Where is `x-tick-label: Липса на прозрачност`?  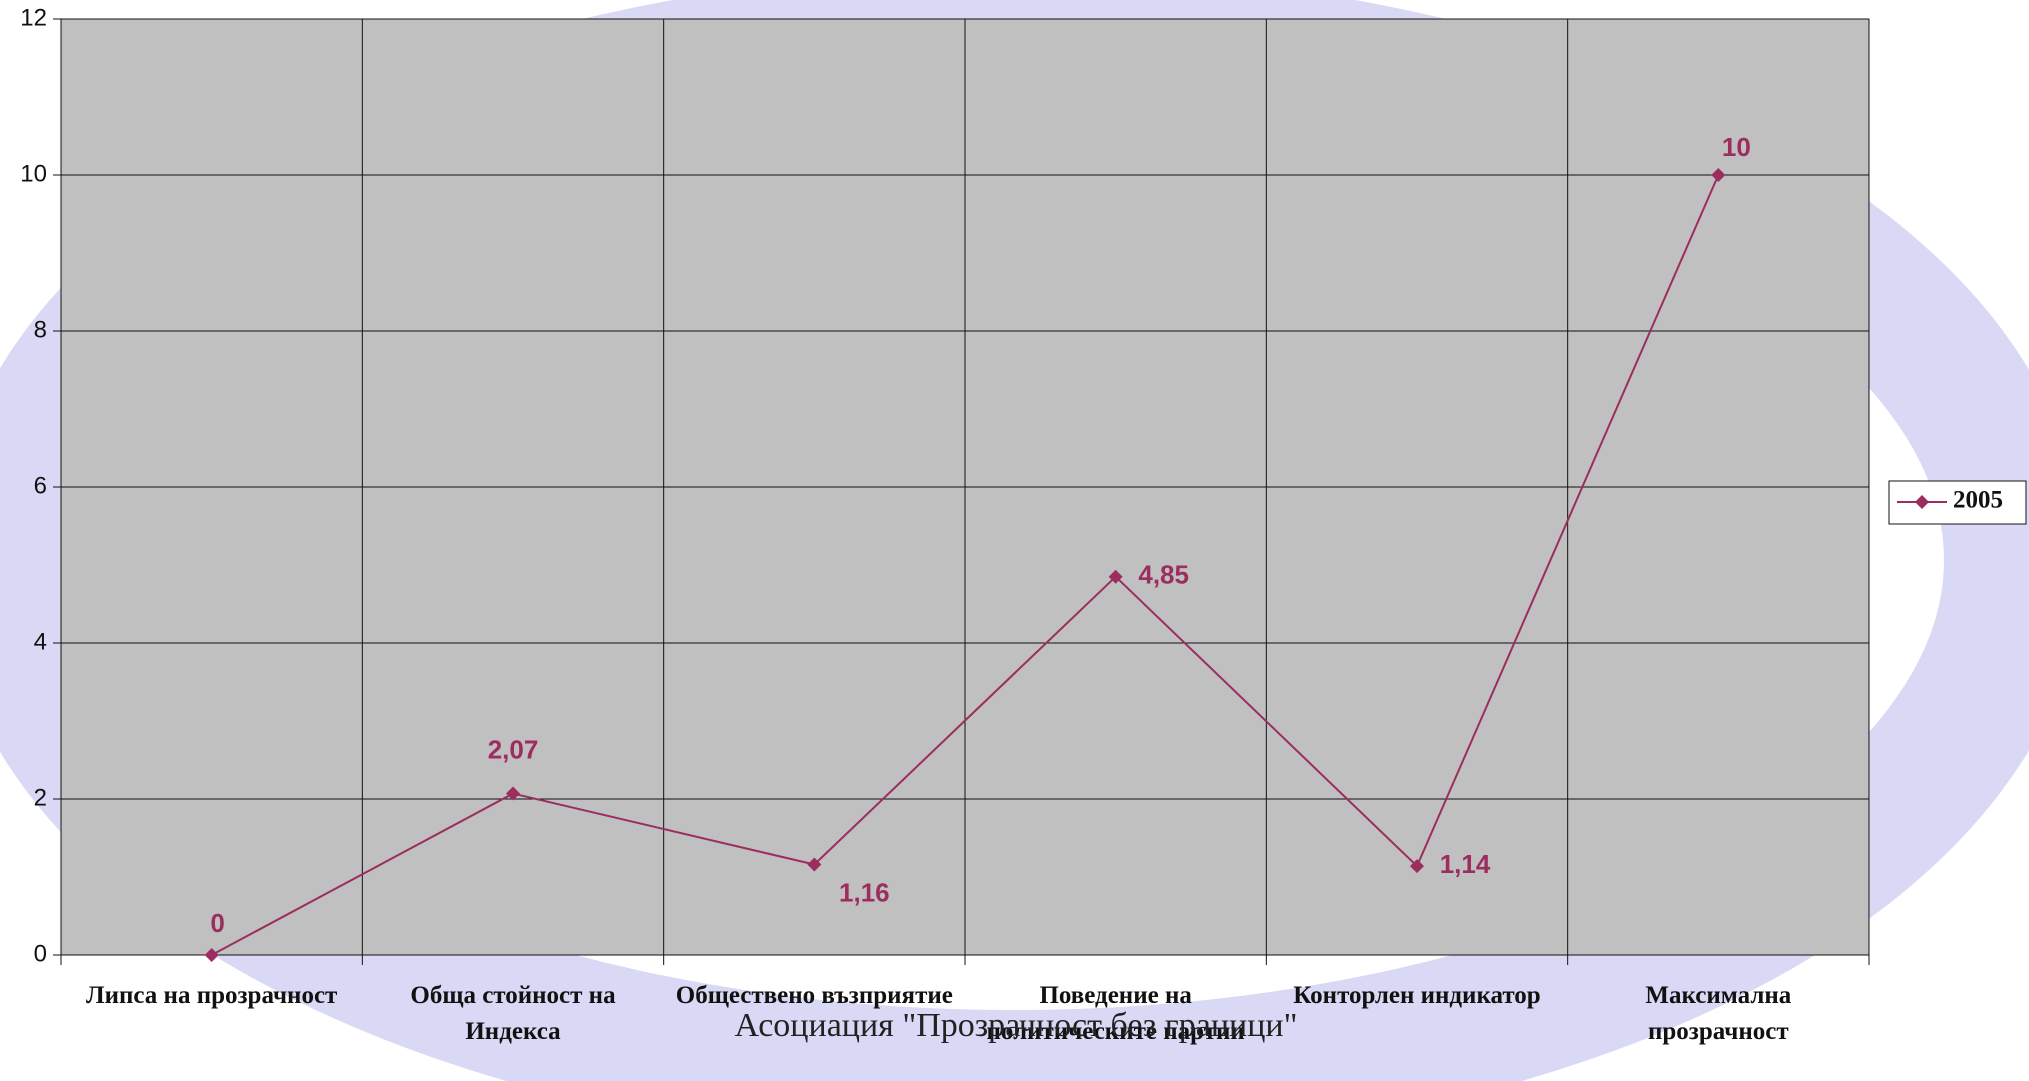
x-tick-label: Липса на прозрачност is located at coordinates (211, 995).